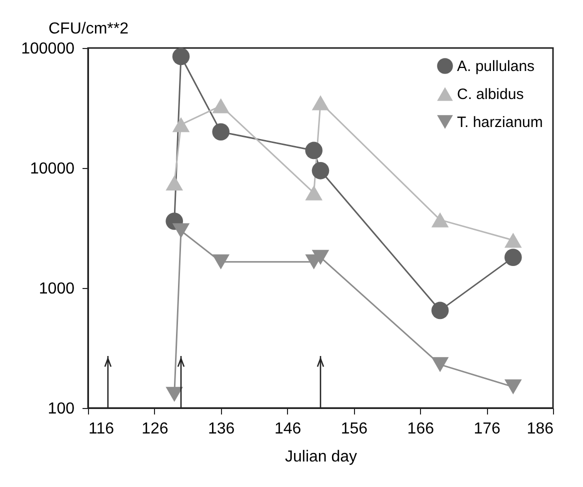  Describe the element at coordinates (420, 429) in the screenshot. I see `x-tick-label: 166` at that location.